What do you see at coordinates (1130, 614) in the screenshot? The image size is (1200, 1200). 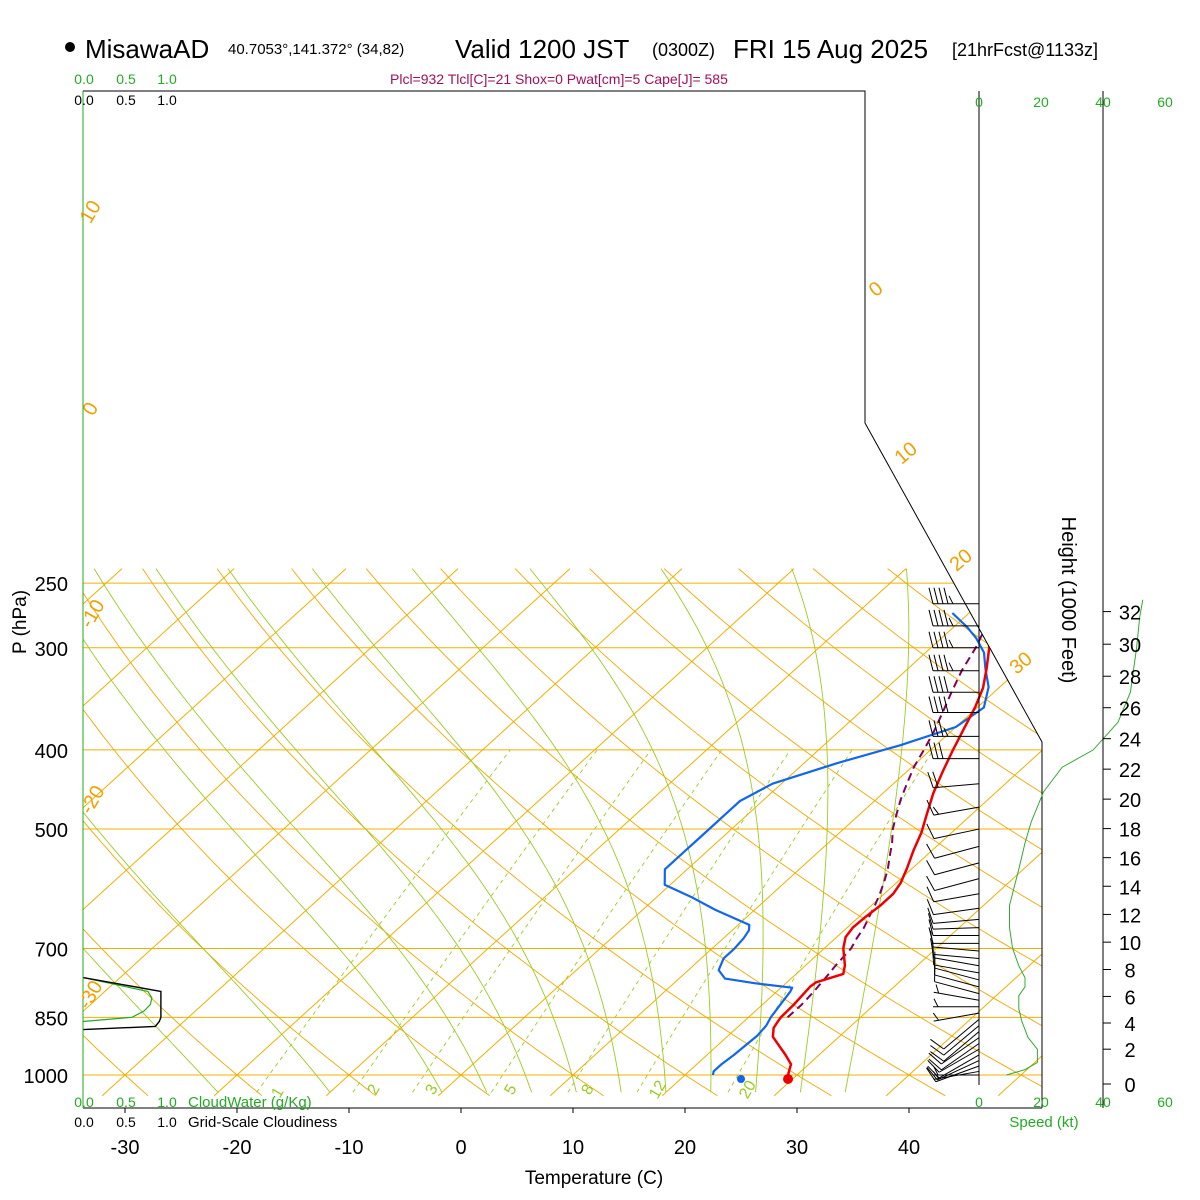 I see `height-tick-label: 32` at bounding box center [1130, 614].